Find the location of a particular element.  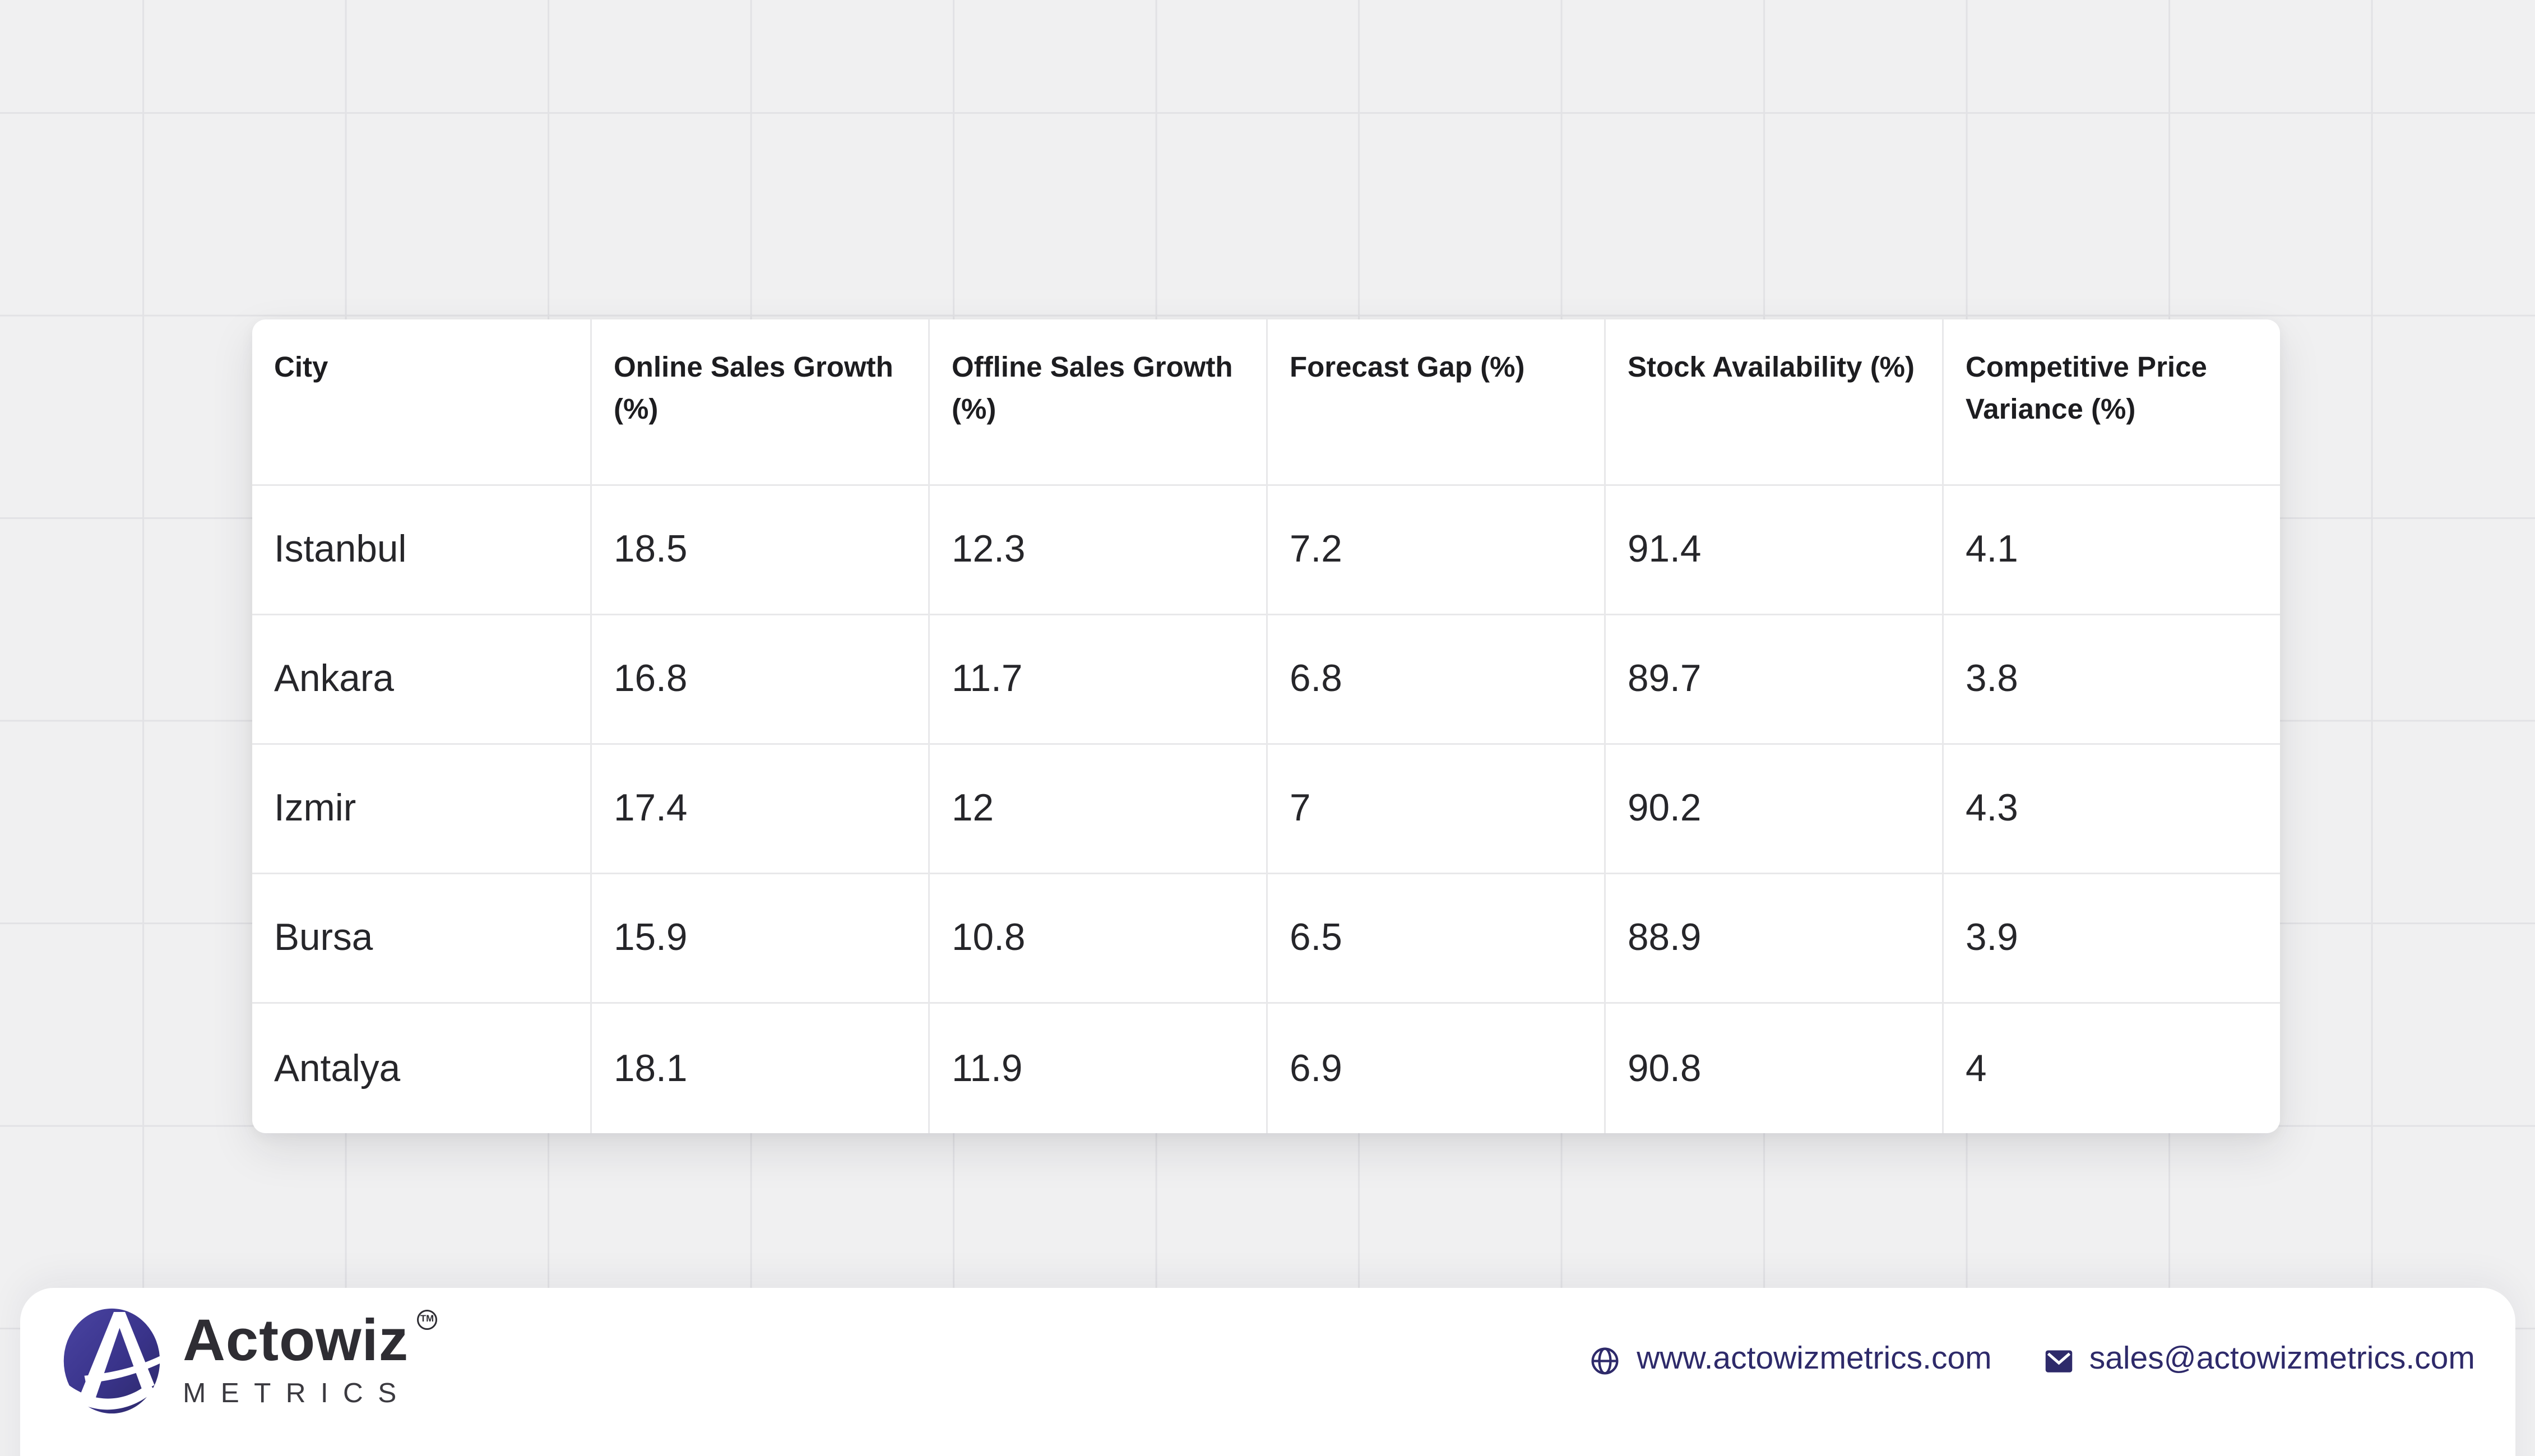

value-cell: 12 is located at coordinates (1097, 810).